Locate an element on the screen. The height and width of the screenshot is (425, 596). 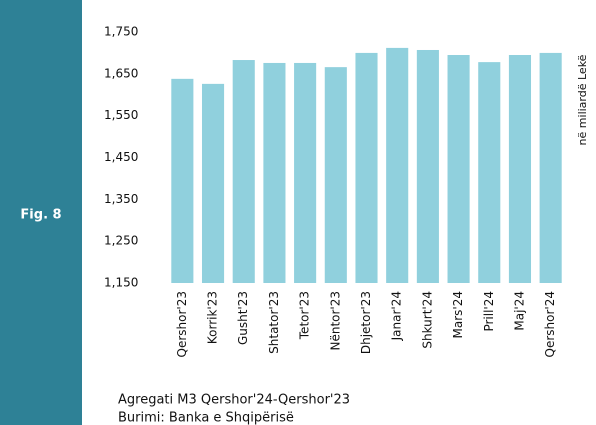
x-tick-label: Dhjetor'23 is located at coordinates (366, 322).